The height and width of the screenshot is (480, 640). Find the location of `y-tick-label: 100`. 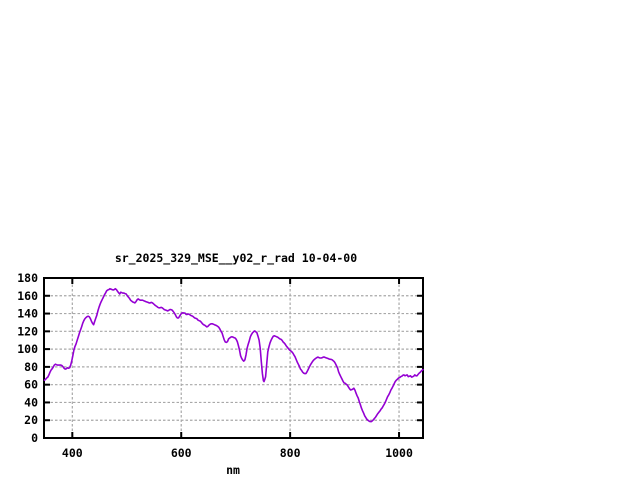

y-tick-label: 100 is located at coordinates (27, 349).